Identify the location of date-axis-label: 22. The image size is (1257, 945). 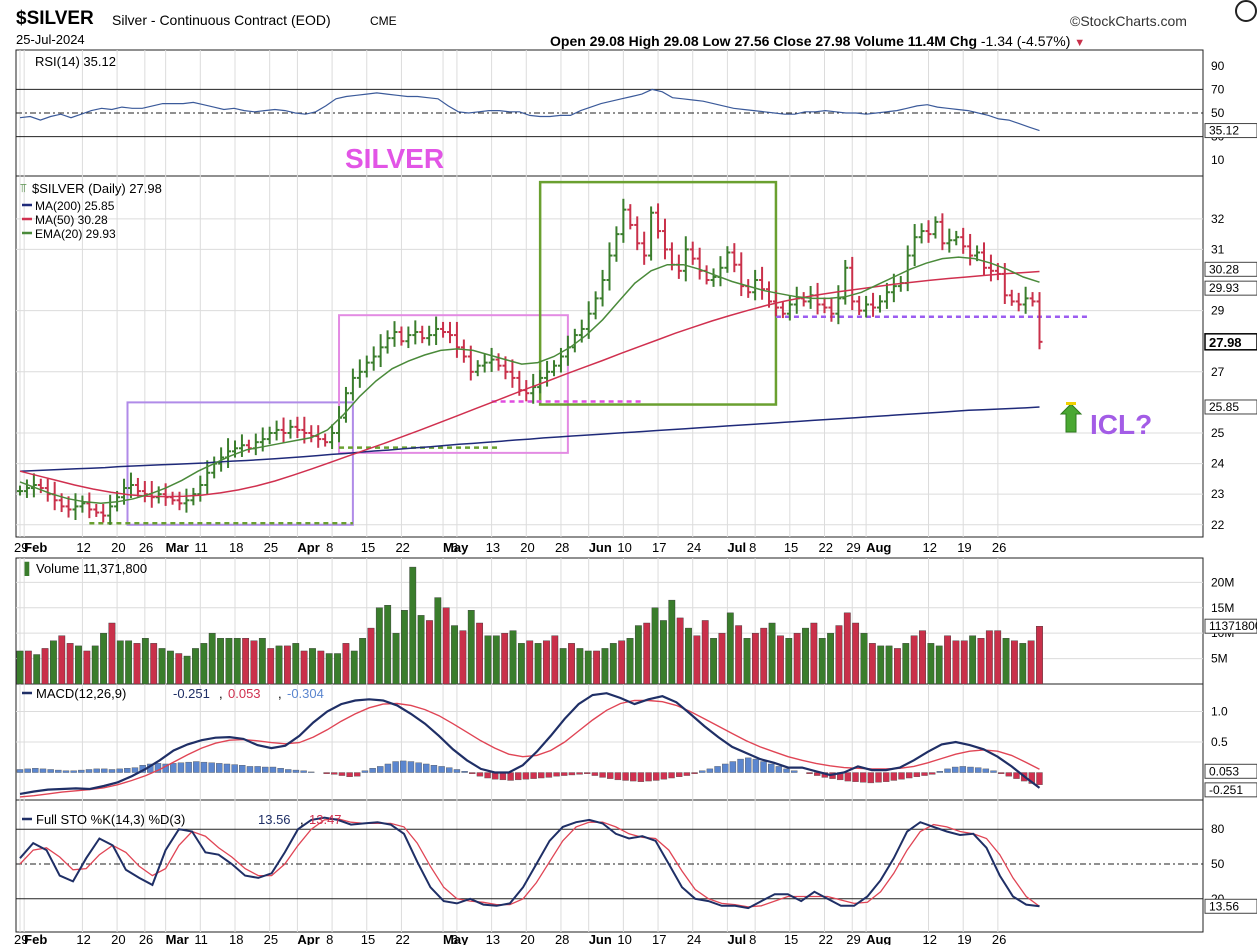
(402, 547).